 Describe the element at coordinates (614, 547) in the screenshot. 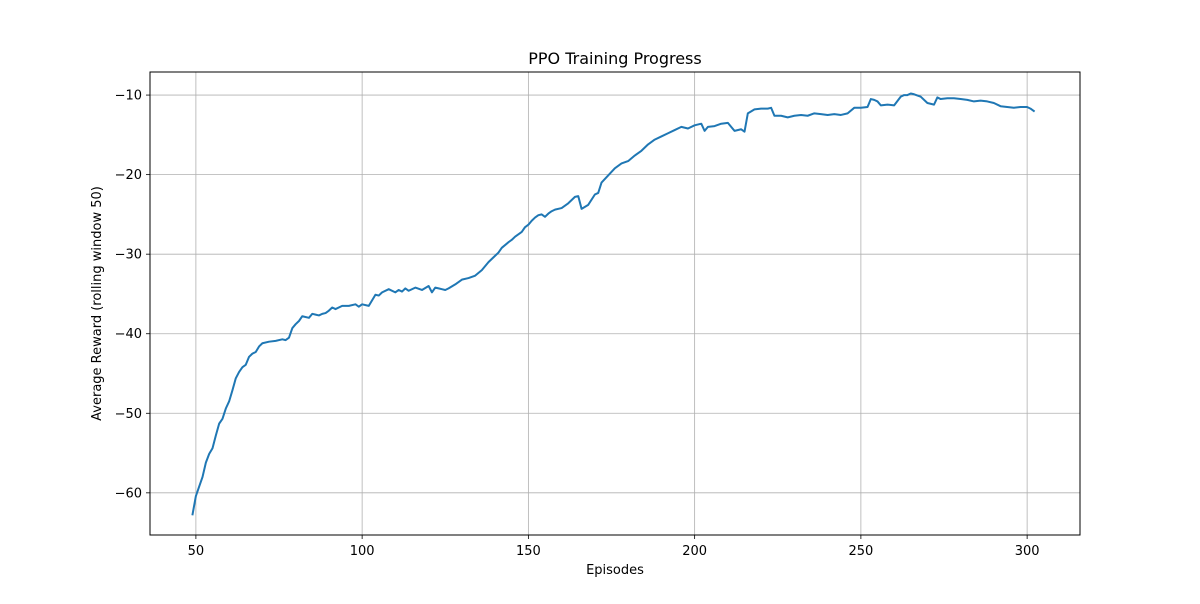

I see `x-axis: 50 100 150 200 250 300` at that location.